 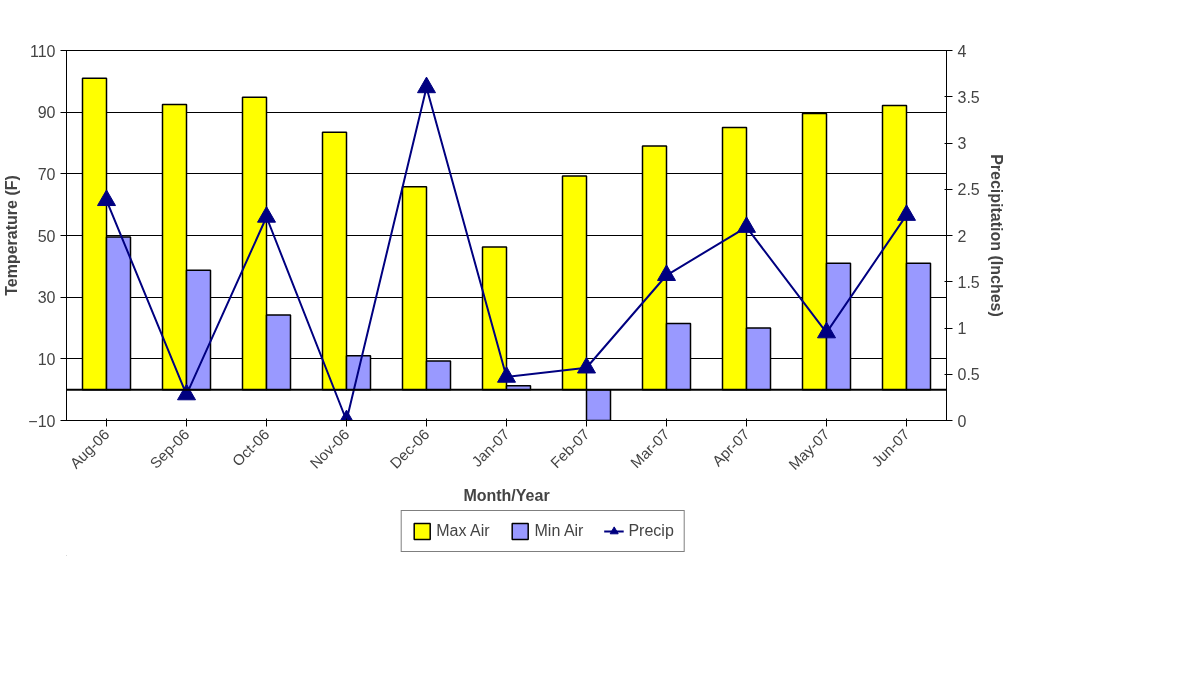 What do you see at coordinates (968, 282) in the screenshot?
I see `y2-tick-label: 1.5` at bounding box center [968, 282].